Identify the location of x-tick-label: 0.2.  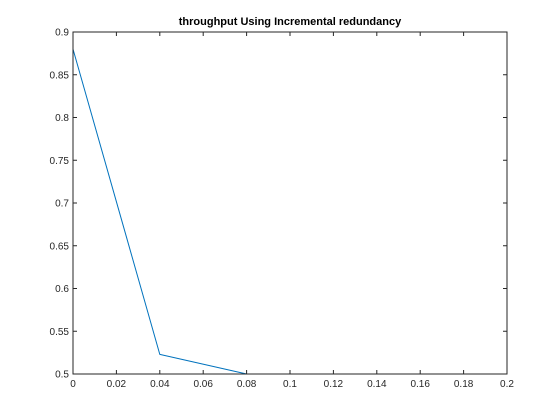
(507, 384).